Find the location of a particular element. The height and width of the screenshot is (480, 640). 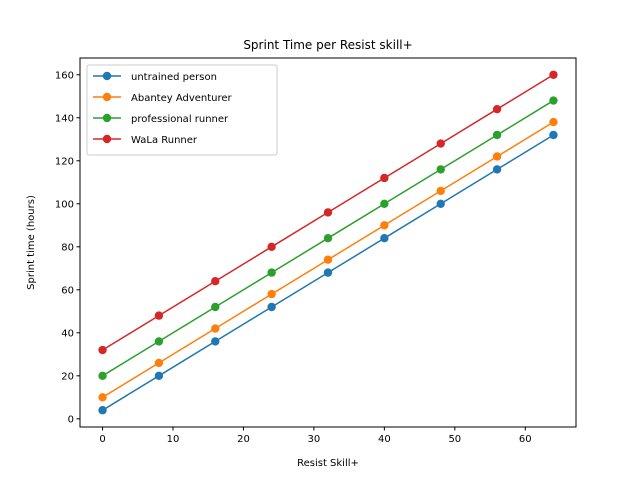

x-axis-ticks: 0 10 20 30 40 50 60 is located at coordinates (315, 436).